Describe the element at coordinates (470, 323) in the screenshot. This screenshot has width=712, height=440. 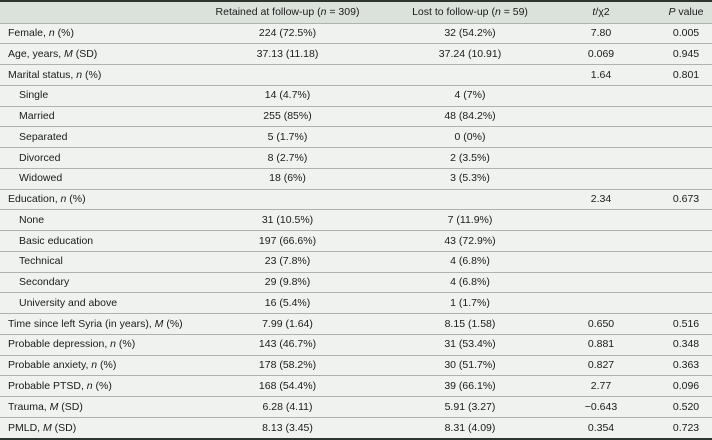
I see `lost-cell: 8.15 (1.58)` at that location.